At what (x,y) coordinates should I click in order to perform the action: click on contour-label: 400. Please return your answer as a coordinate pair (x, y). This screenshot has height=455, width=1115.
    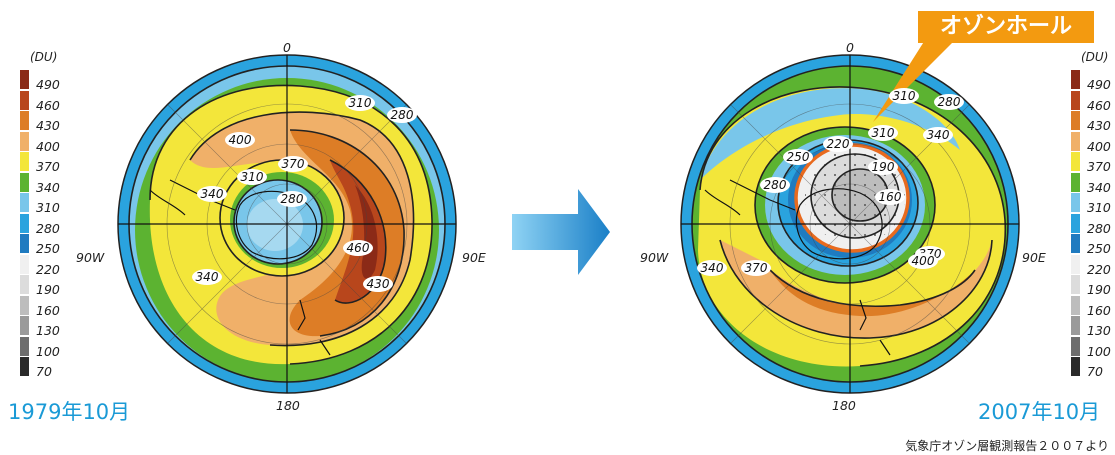
    Looking at the image, I should click on (240, 140).